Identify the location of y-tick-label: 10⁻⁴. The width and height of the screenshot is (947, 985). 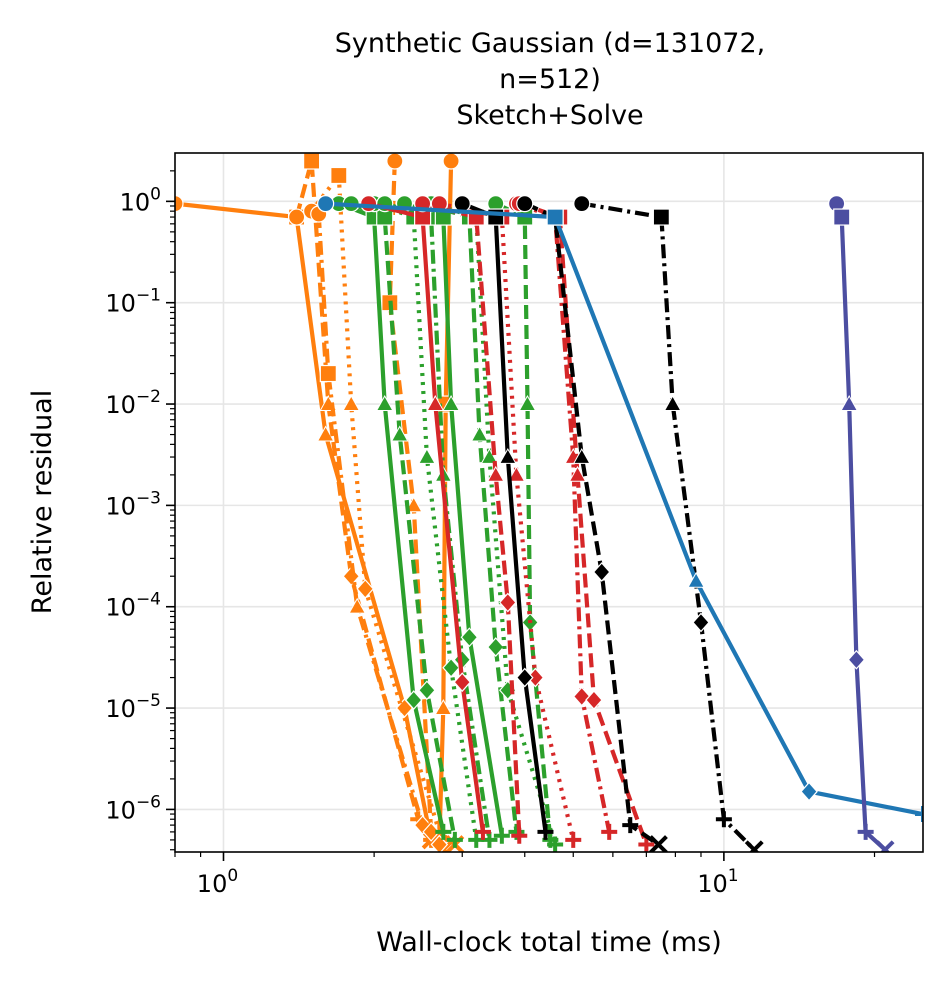
(133, 606).